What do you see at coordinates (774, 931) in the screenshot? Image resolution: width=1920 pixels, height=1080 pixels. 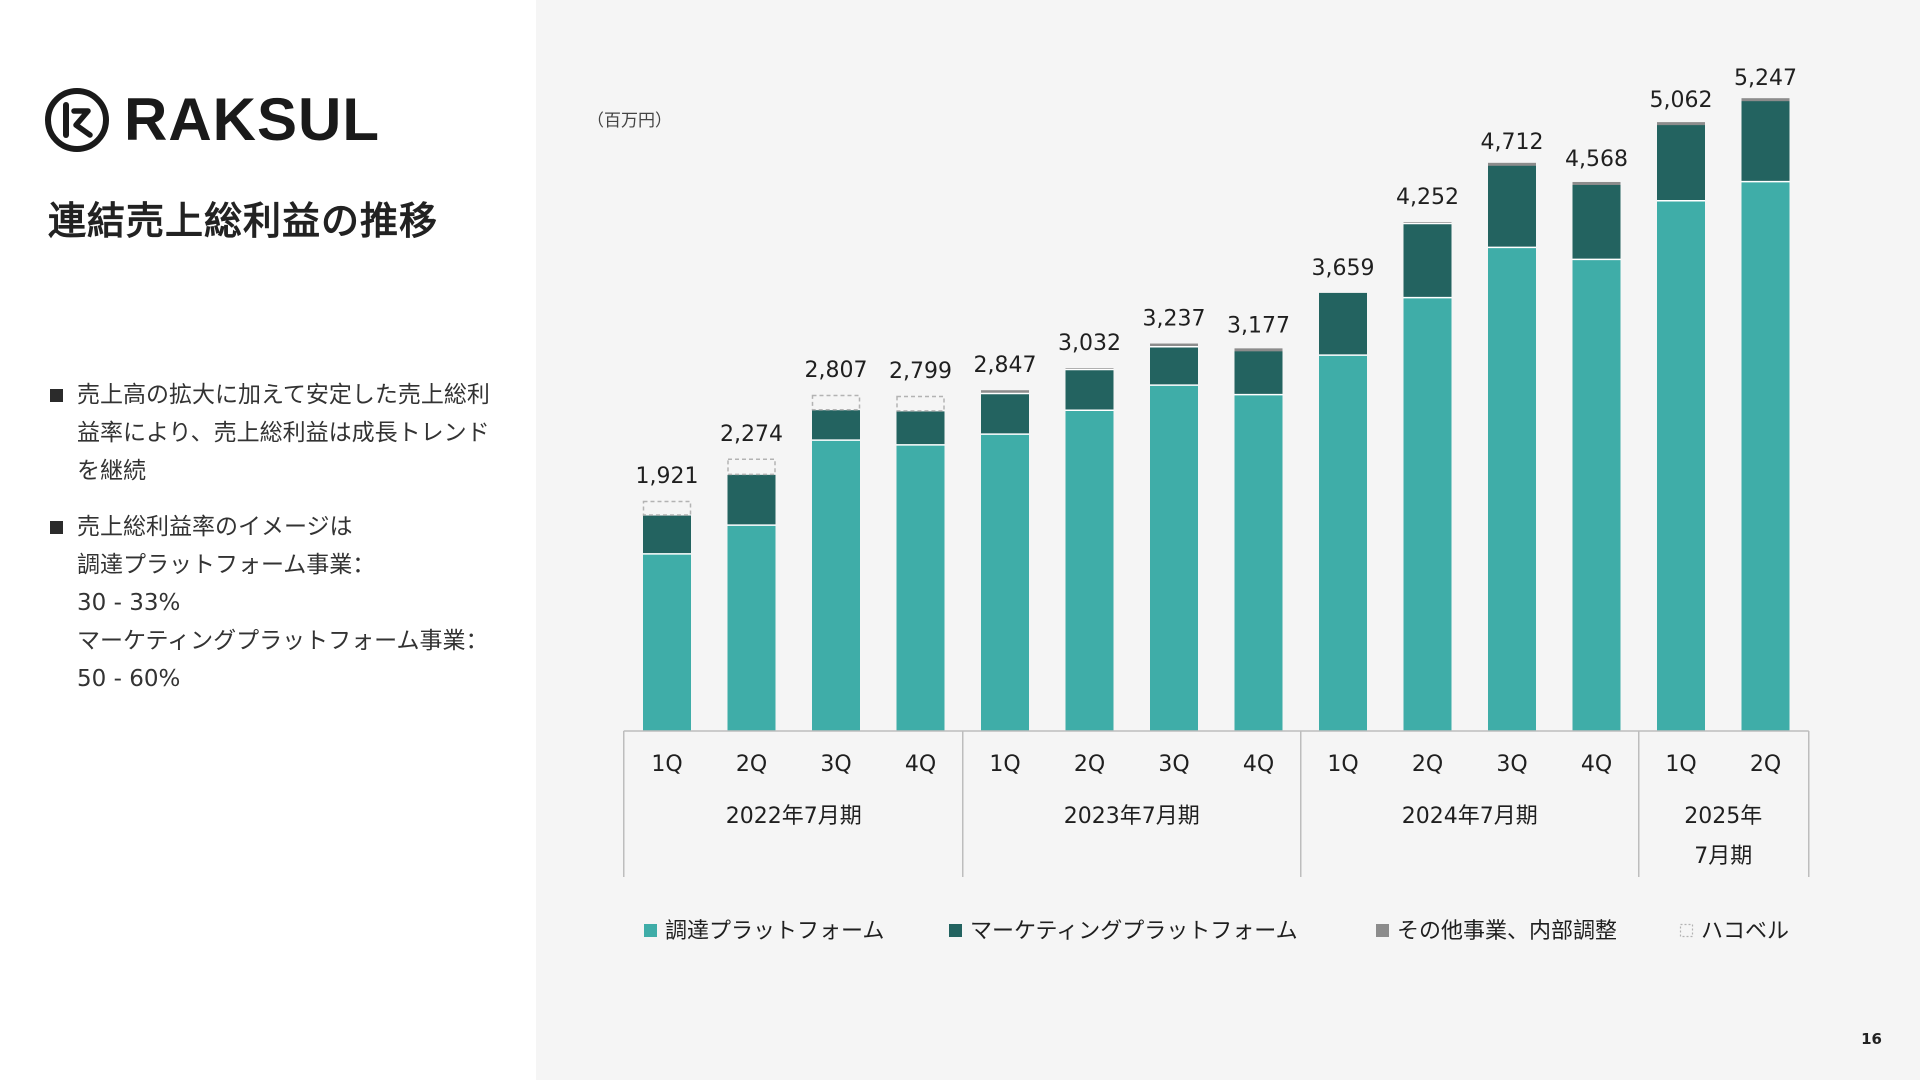 I see `legend-label: 調達プラットフォーム` at bounding box center [774, 931].